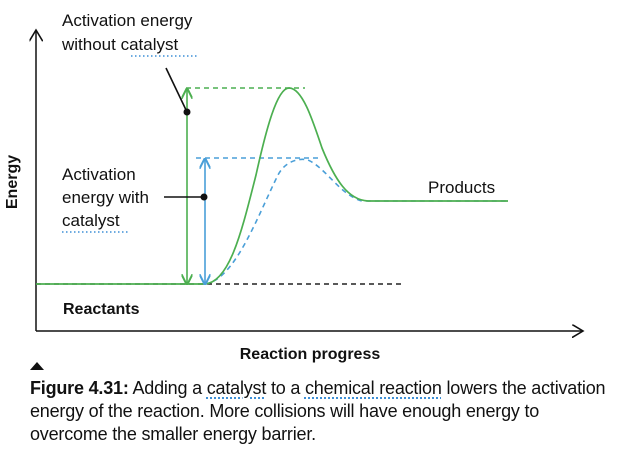  Describe the element at coordinates (356, 221) in the screenshot. I see `catalyzed-reaction-curve` at that location.